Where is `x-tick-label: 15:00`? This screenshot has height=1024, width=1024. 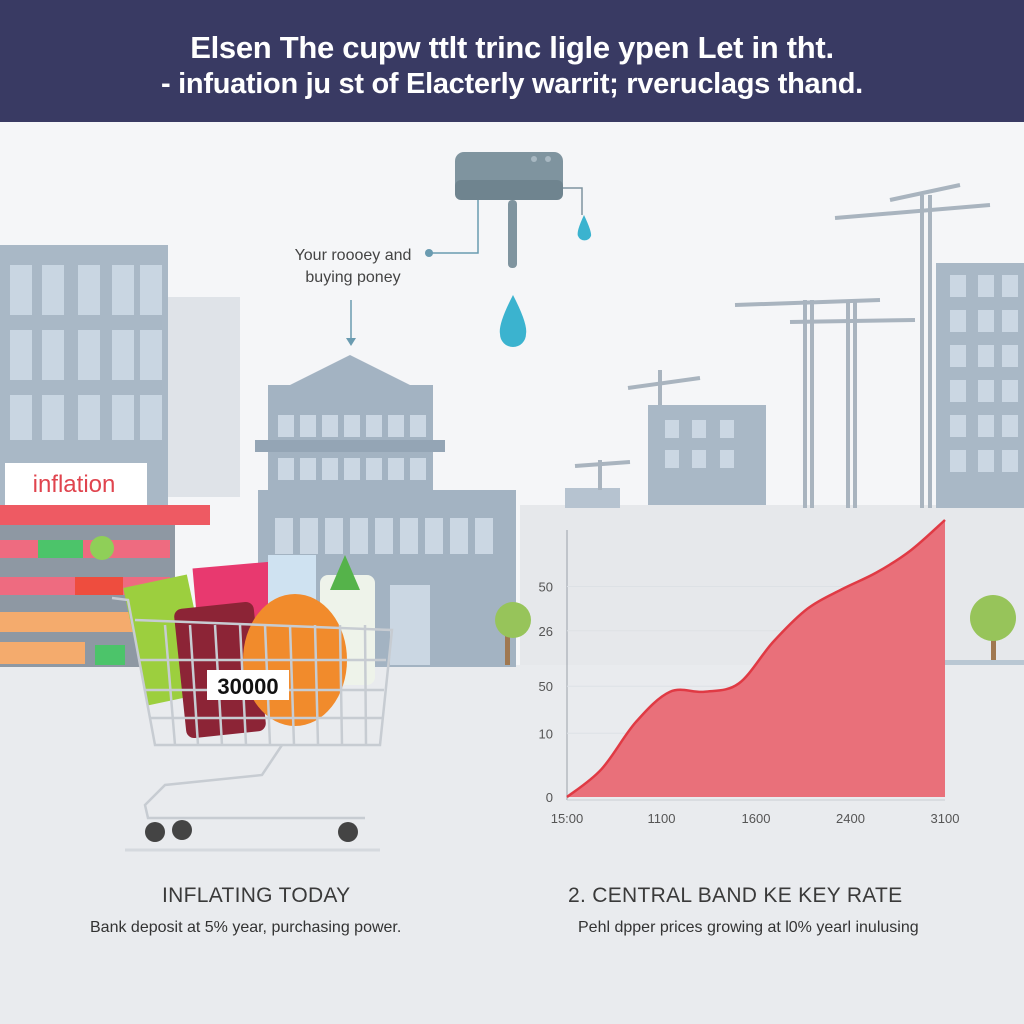
x-tick-label: 15:00 is located at coordinates (567, 818).